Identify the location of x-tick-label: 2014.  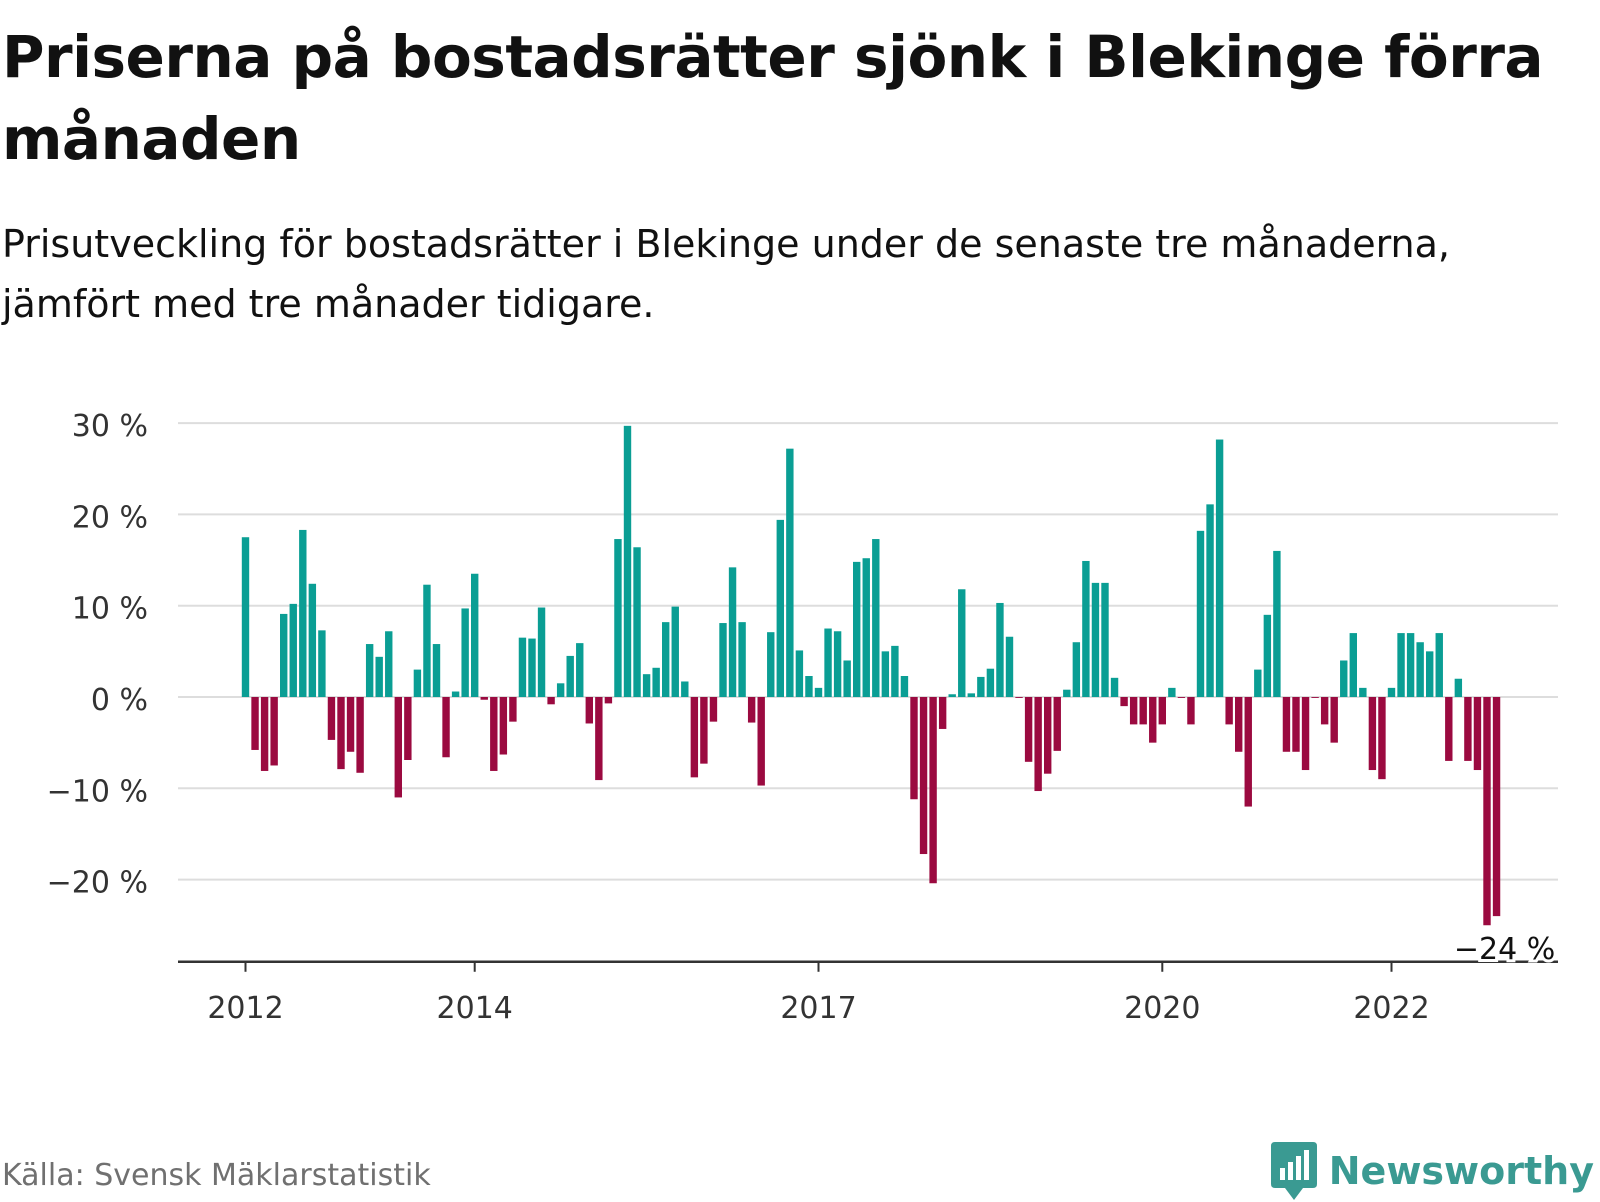
(475, 1005).